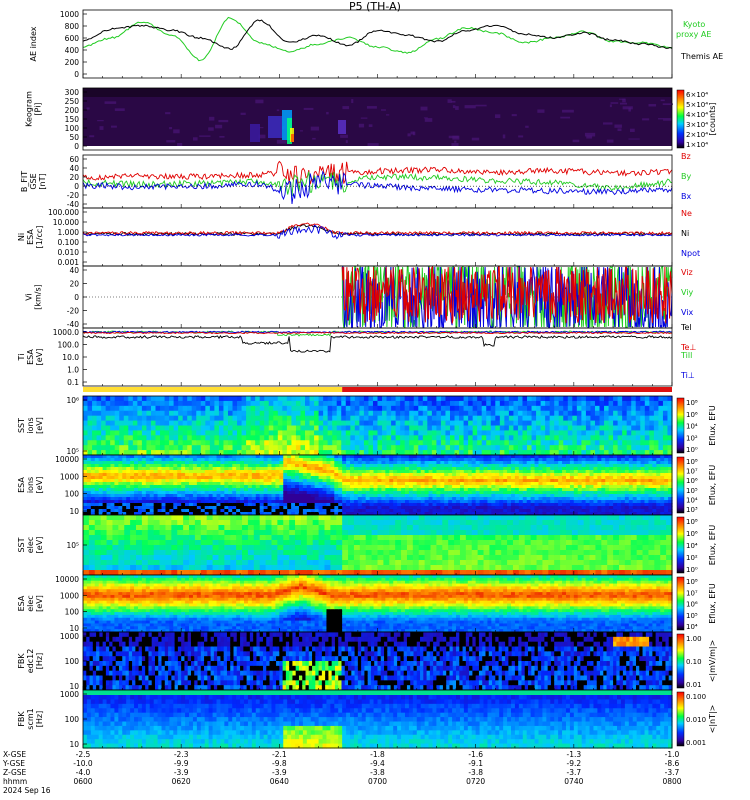  Describe the element at coordinates (680, 425) in the screenshot. I see `sst_ion-colorbar` at that location.